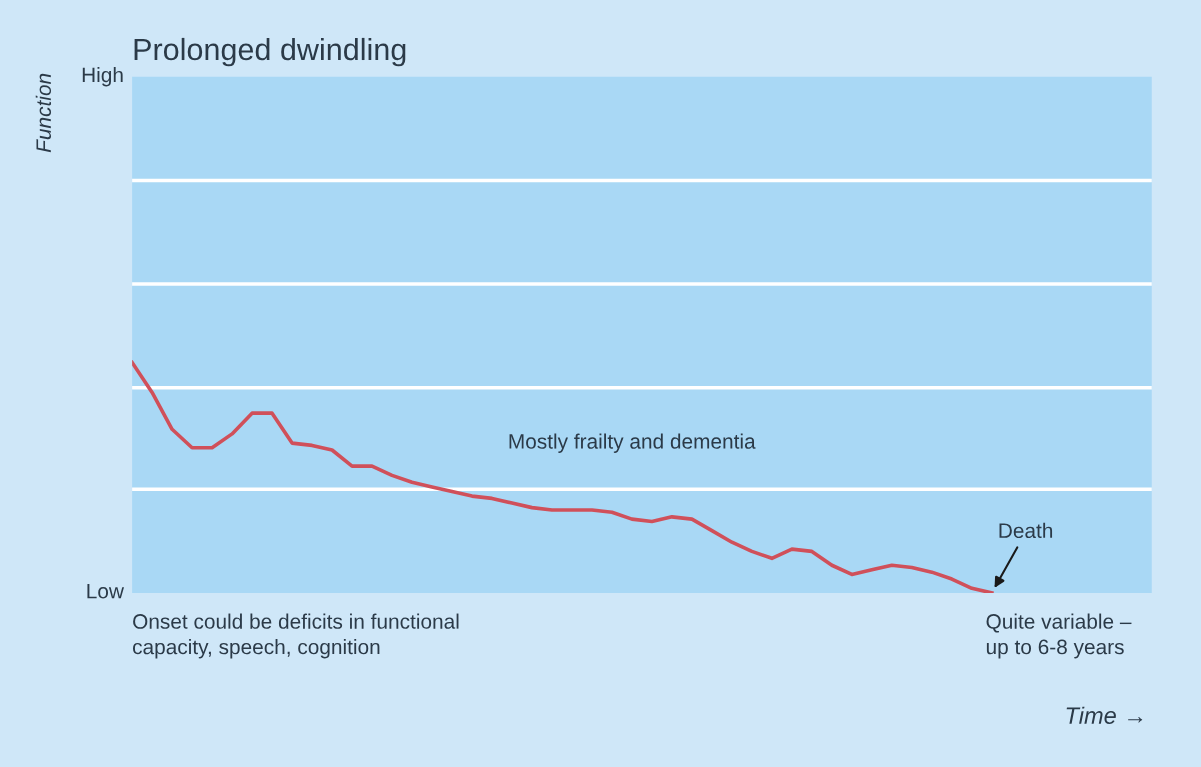  What do you see at coordinates (102, 76) in the screenshot?
I see `text: High` at bounding box center [102, 76].